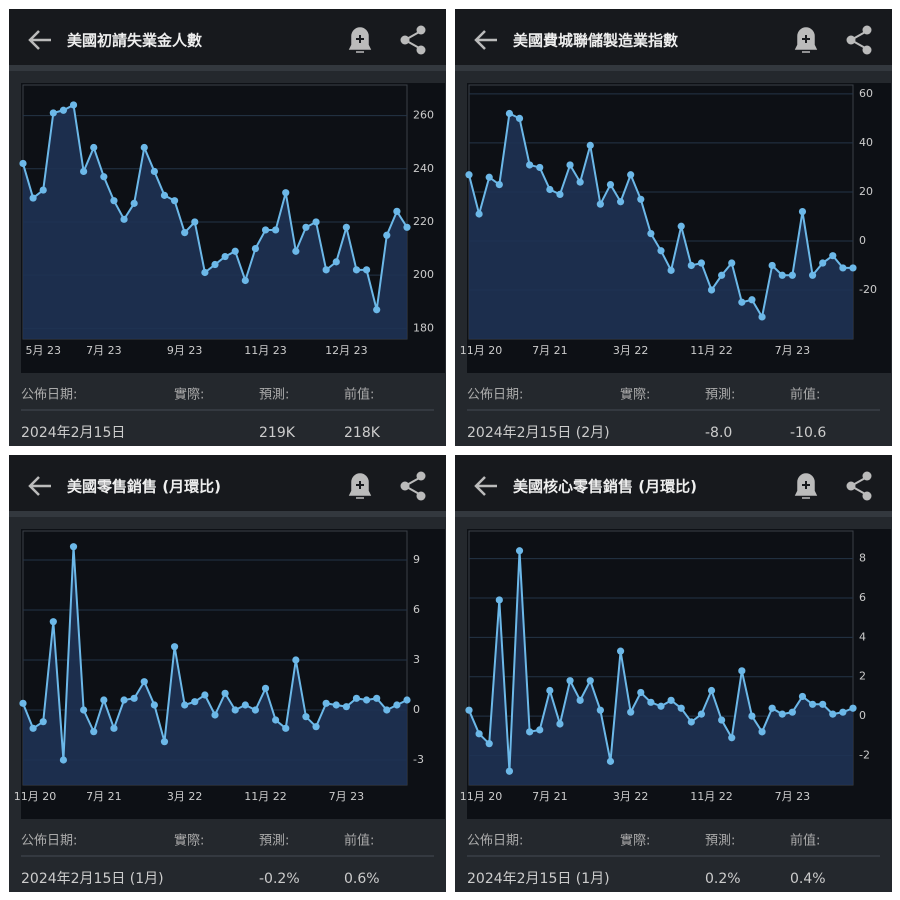 The width and height of the screenshot is (900, 900). Describe the element at coordinates (805, 395) in the screenshot. I see `table-header: 前值:` at that location.